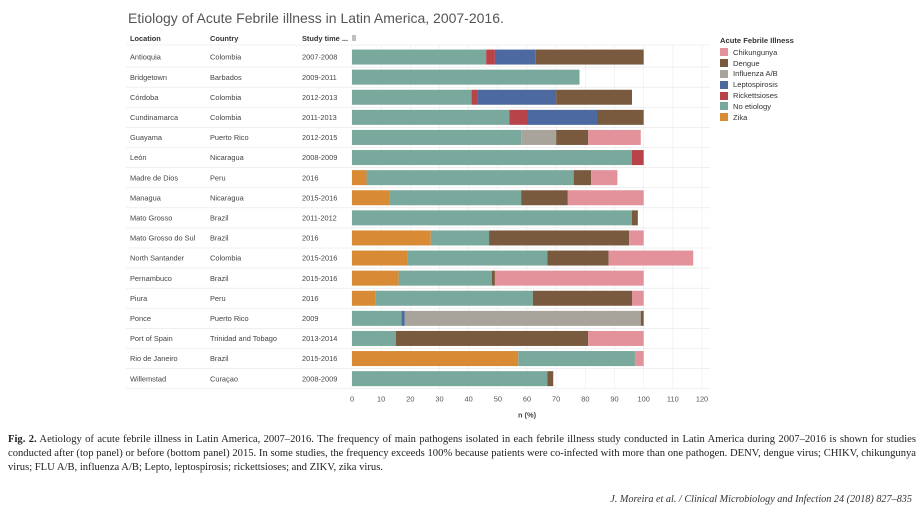 This screenshot has height=512, width=922. I want to click on row-location-label: Port of Spain, so click(151, 338).